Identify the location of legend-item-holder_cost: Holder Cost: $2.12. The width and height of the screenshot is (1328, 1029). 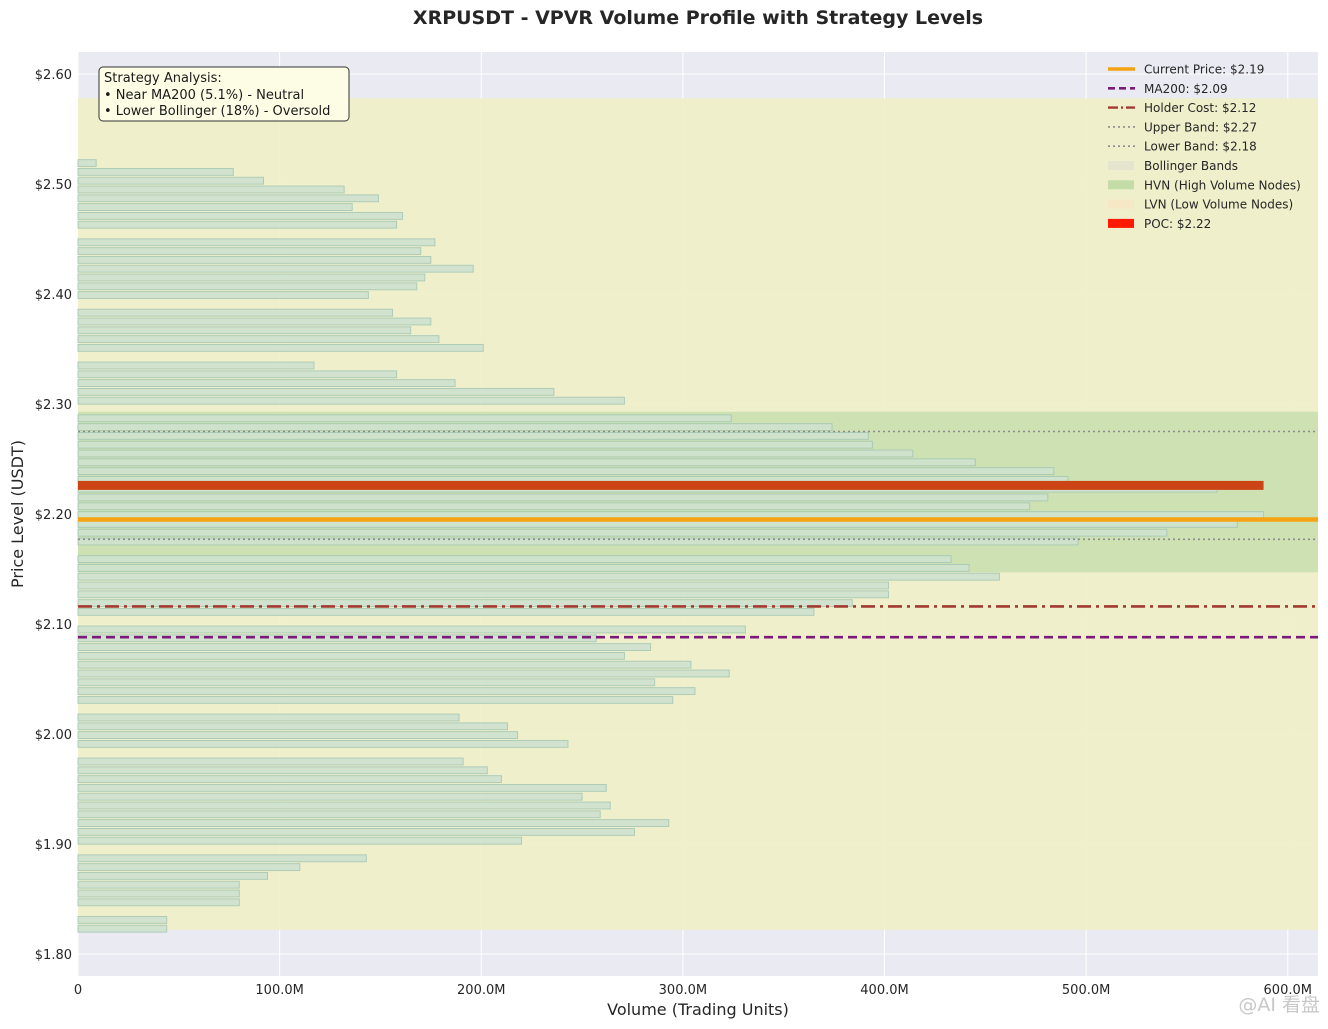
(1182, 108).